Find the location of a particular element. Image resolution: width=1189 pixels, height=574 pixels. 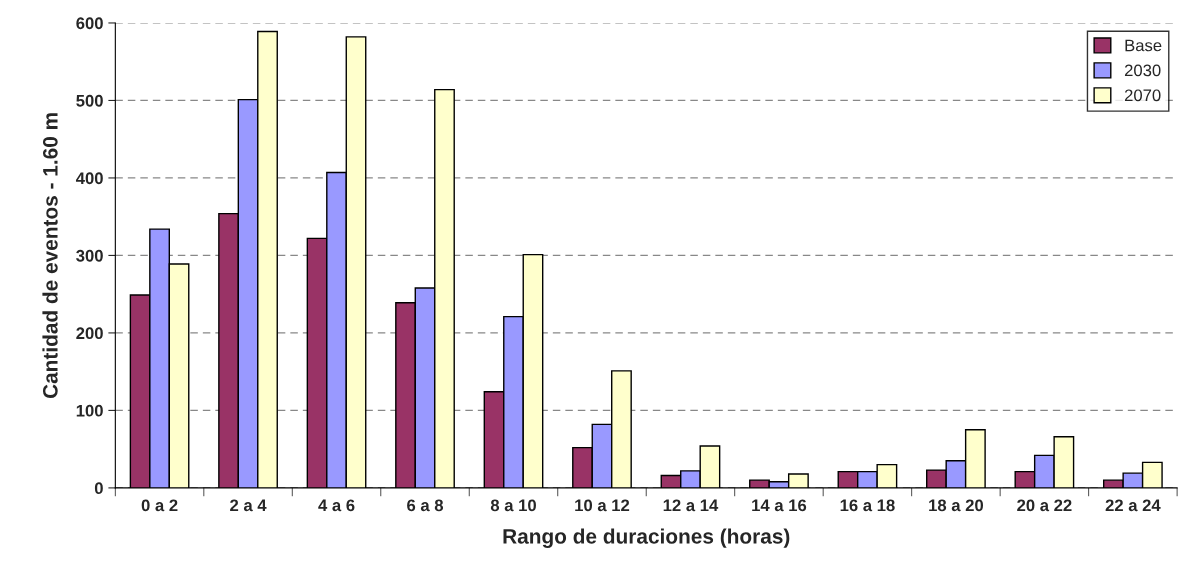

x-tick-label: 4 a 6 is located at coordinates (336, 505).